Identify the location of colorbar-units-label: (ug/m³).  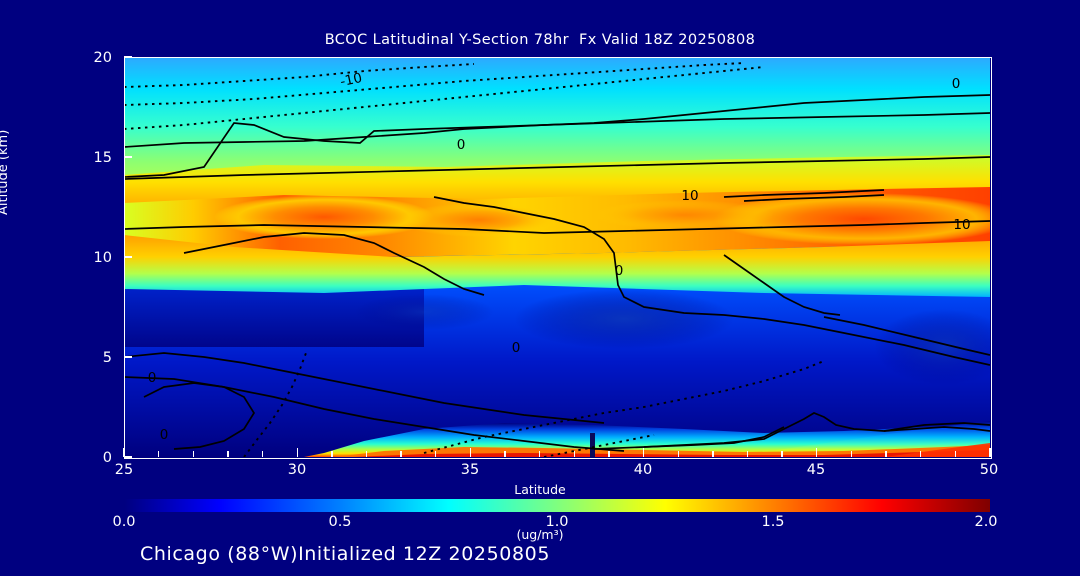
(540, 534).